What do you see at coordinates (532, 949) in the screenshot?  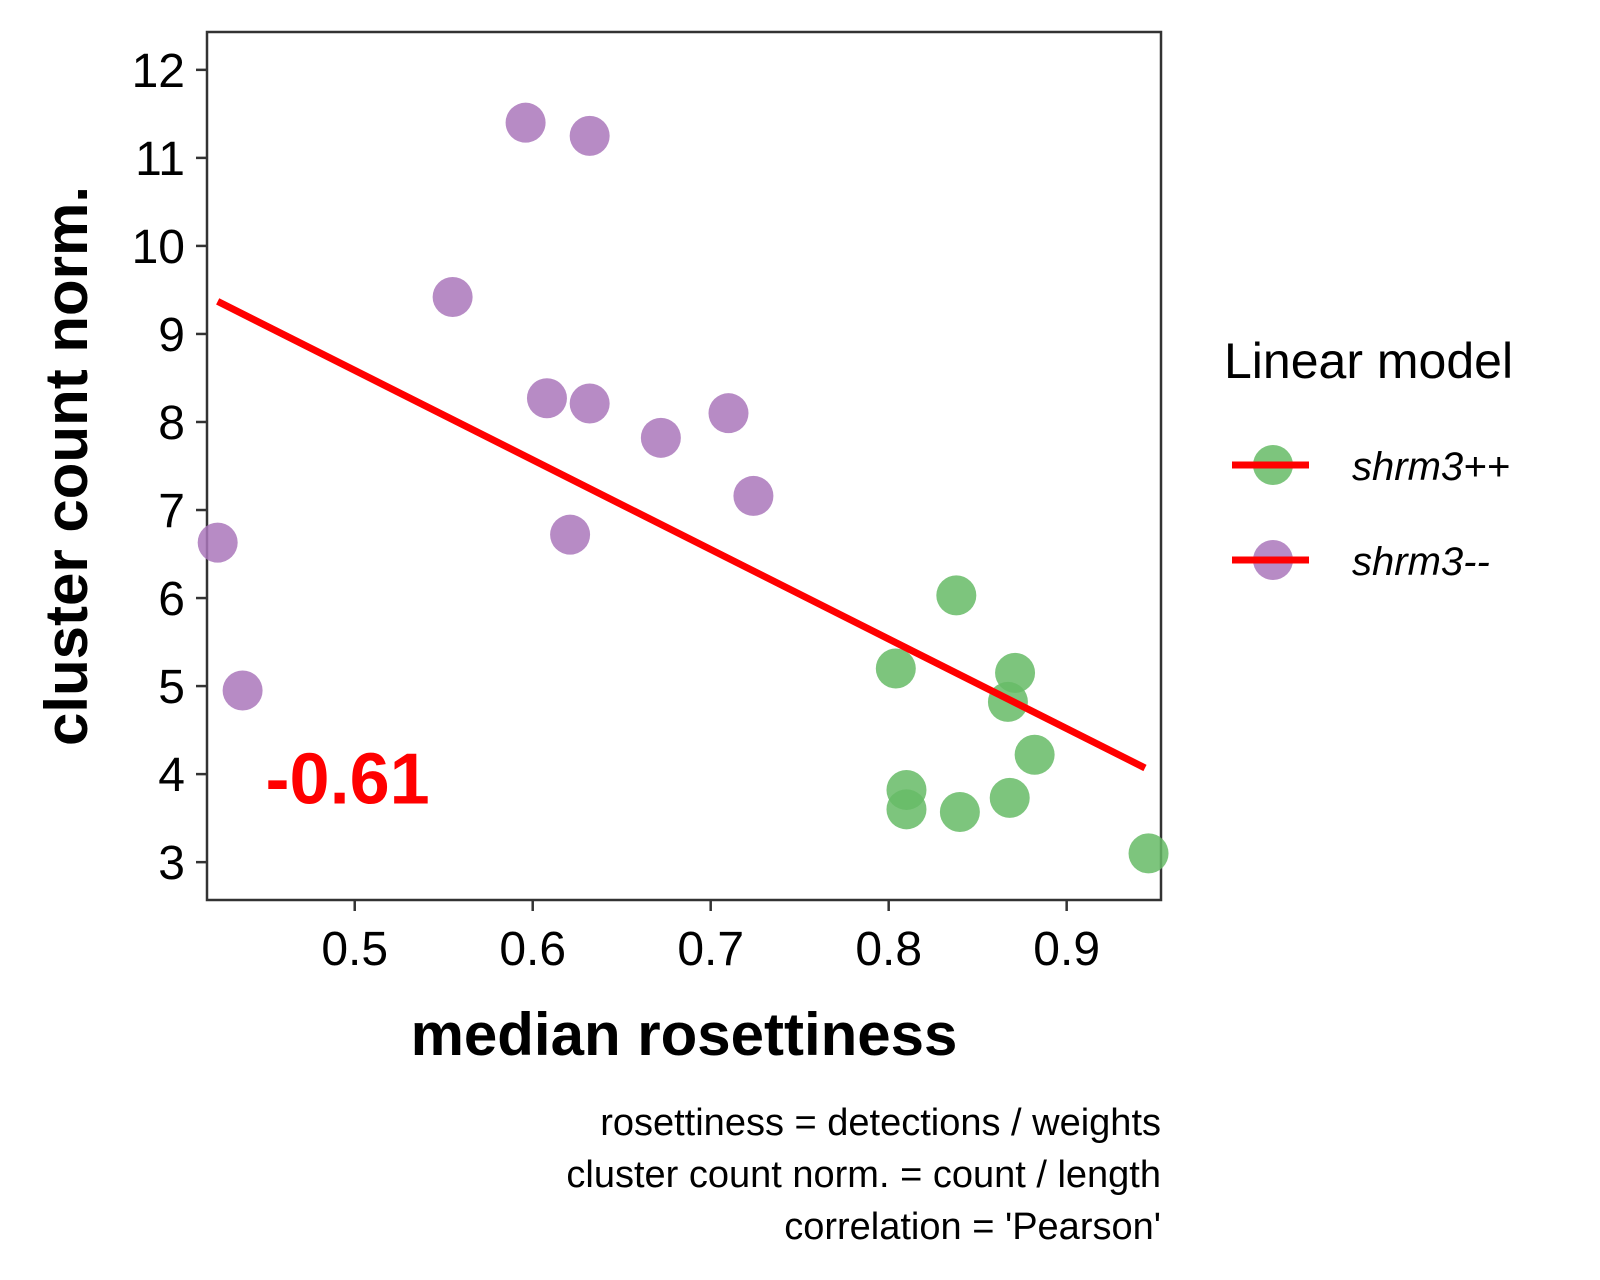 I see `x-tick-label: 0.6` at bounding box center [532, 949].